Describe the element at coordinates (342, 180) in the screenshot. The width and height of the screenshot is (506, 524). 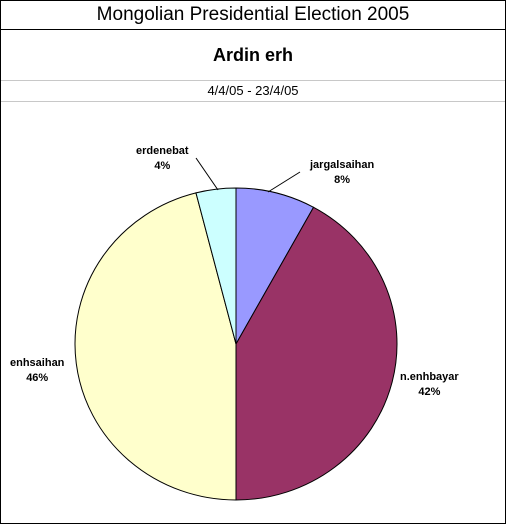
I see `slice-percent-label: 8%` at that location.